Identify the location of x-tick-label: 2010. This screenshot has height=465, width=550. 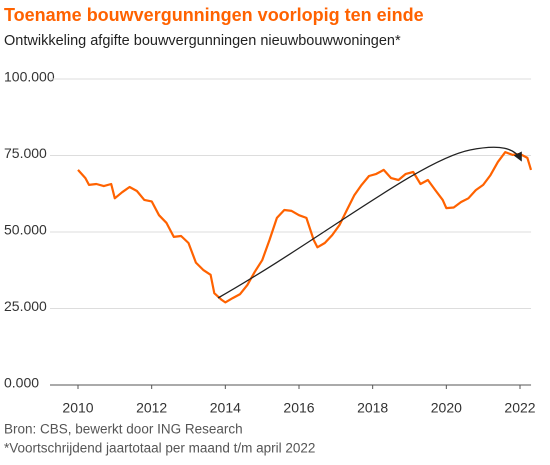
(77, 408).